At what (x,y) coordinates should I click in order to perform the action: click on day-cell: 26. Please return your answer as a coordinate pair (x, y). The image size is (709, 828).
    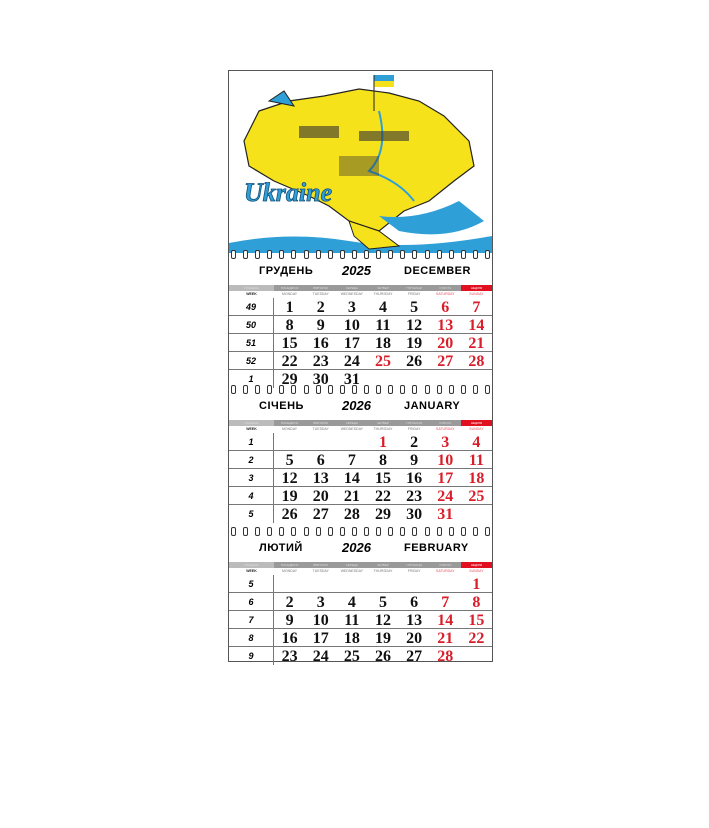
    Looking at the image, I should click on (289, 514).